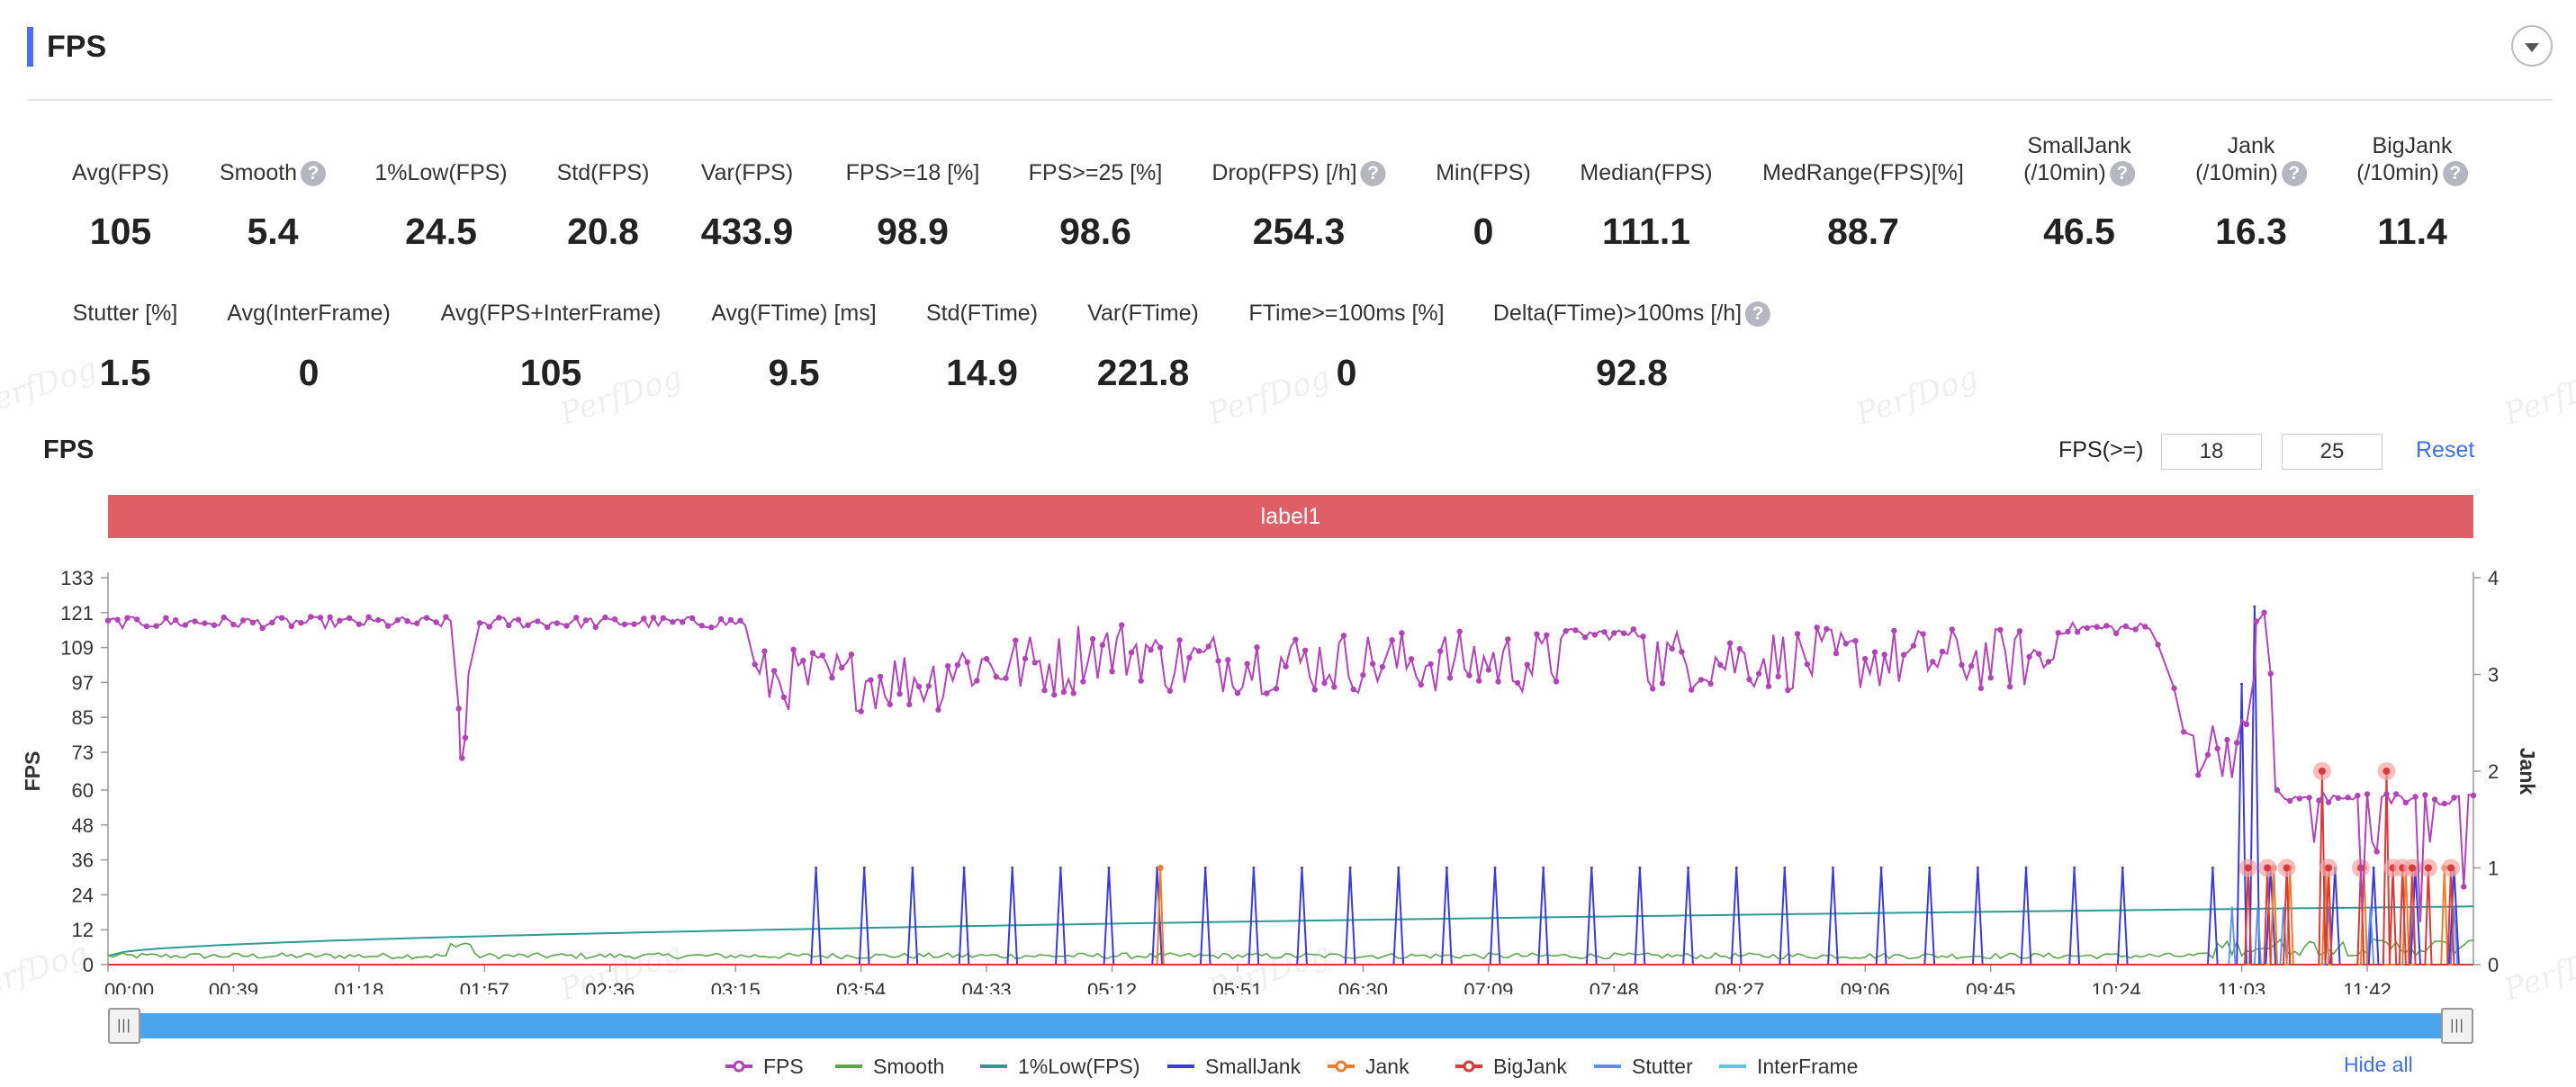 Image resolution: width=2576 pixels, height=1087 pixels. What do you see at coordinates (2251, 231) in the screenshot?
I see `stat-value-jank: 16.3` at bounding box center [2251, 231].